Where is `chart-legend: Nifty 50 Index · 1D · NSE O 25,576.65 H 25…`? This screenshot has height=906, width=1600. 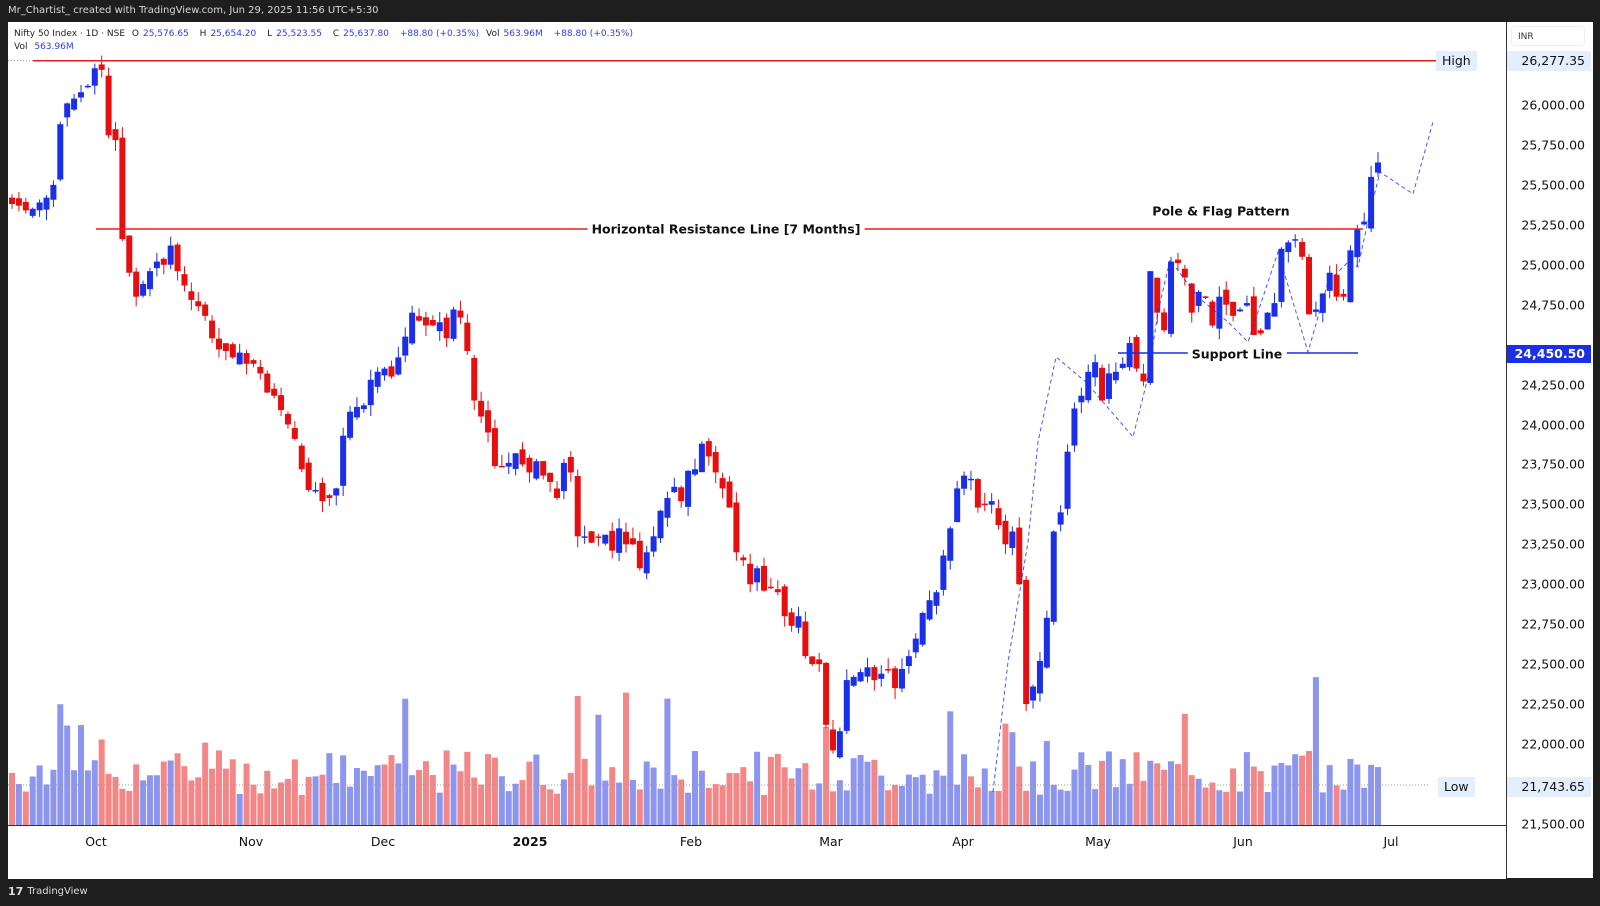
chart-legend: Nifty 50 Index · 1D · NSE O 25,576.65 H 25… is located at coordinates (325, 41).